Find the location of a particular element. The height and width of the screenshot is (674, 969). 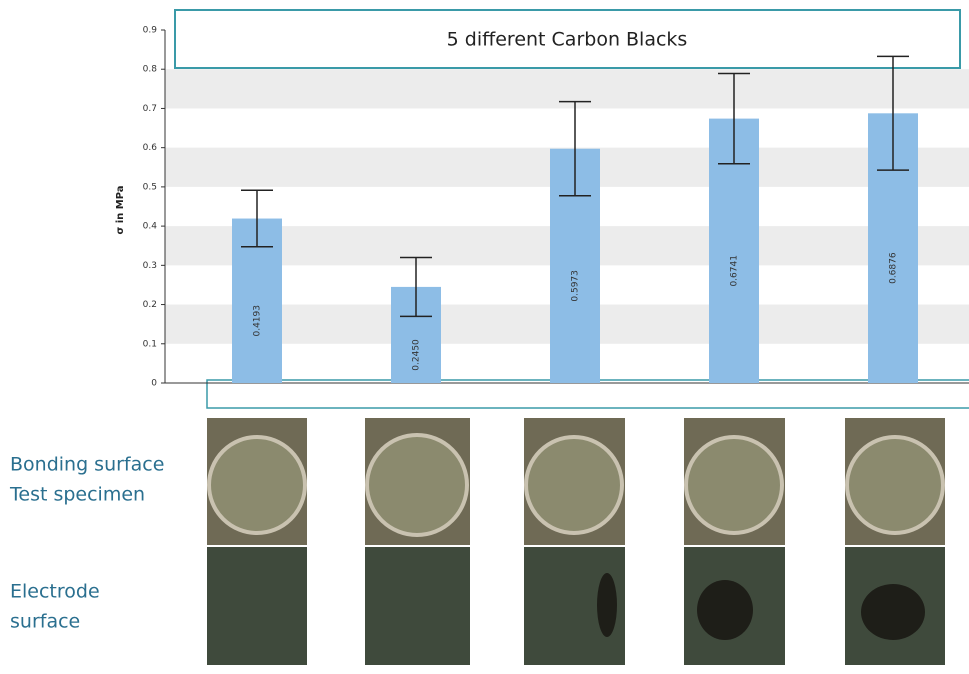

y-tick-label: 0.4 is located at coordinates (150, 227).